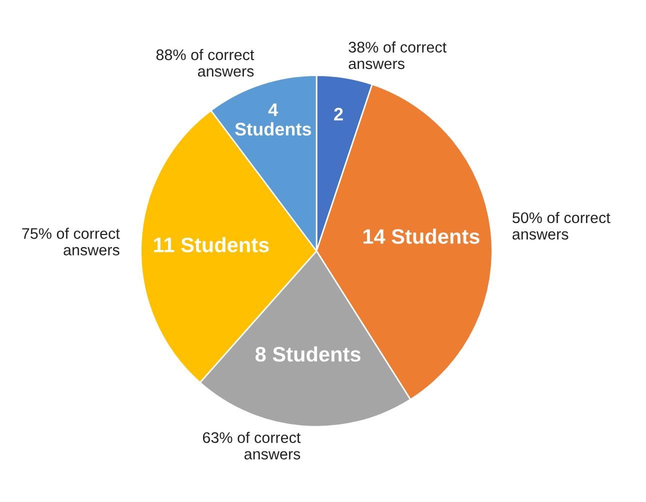  I want to click on data-label: 14 Students, so click(421, 236).